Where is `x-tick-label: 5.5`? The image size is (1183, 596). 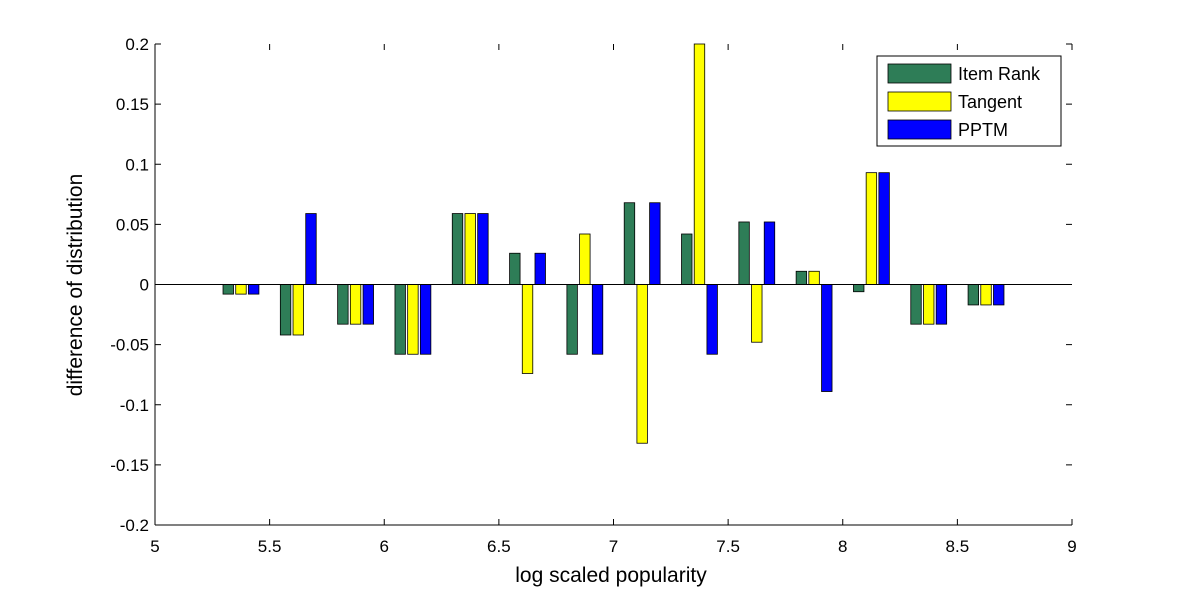
x-tick-label: 5.5 is located at coordinates (270, 546).